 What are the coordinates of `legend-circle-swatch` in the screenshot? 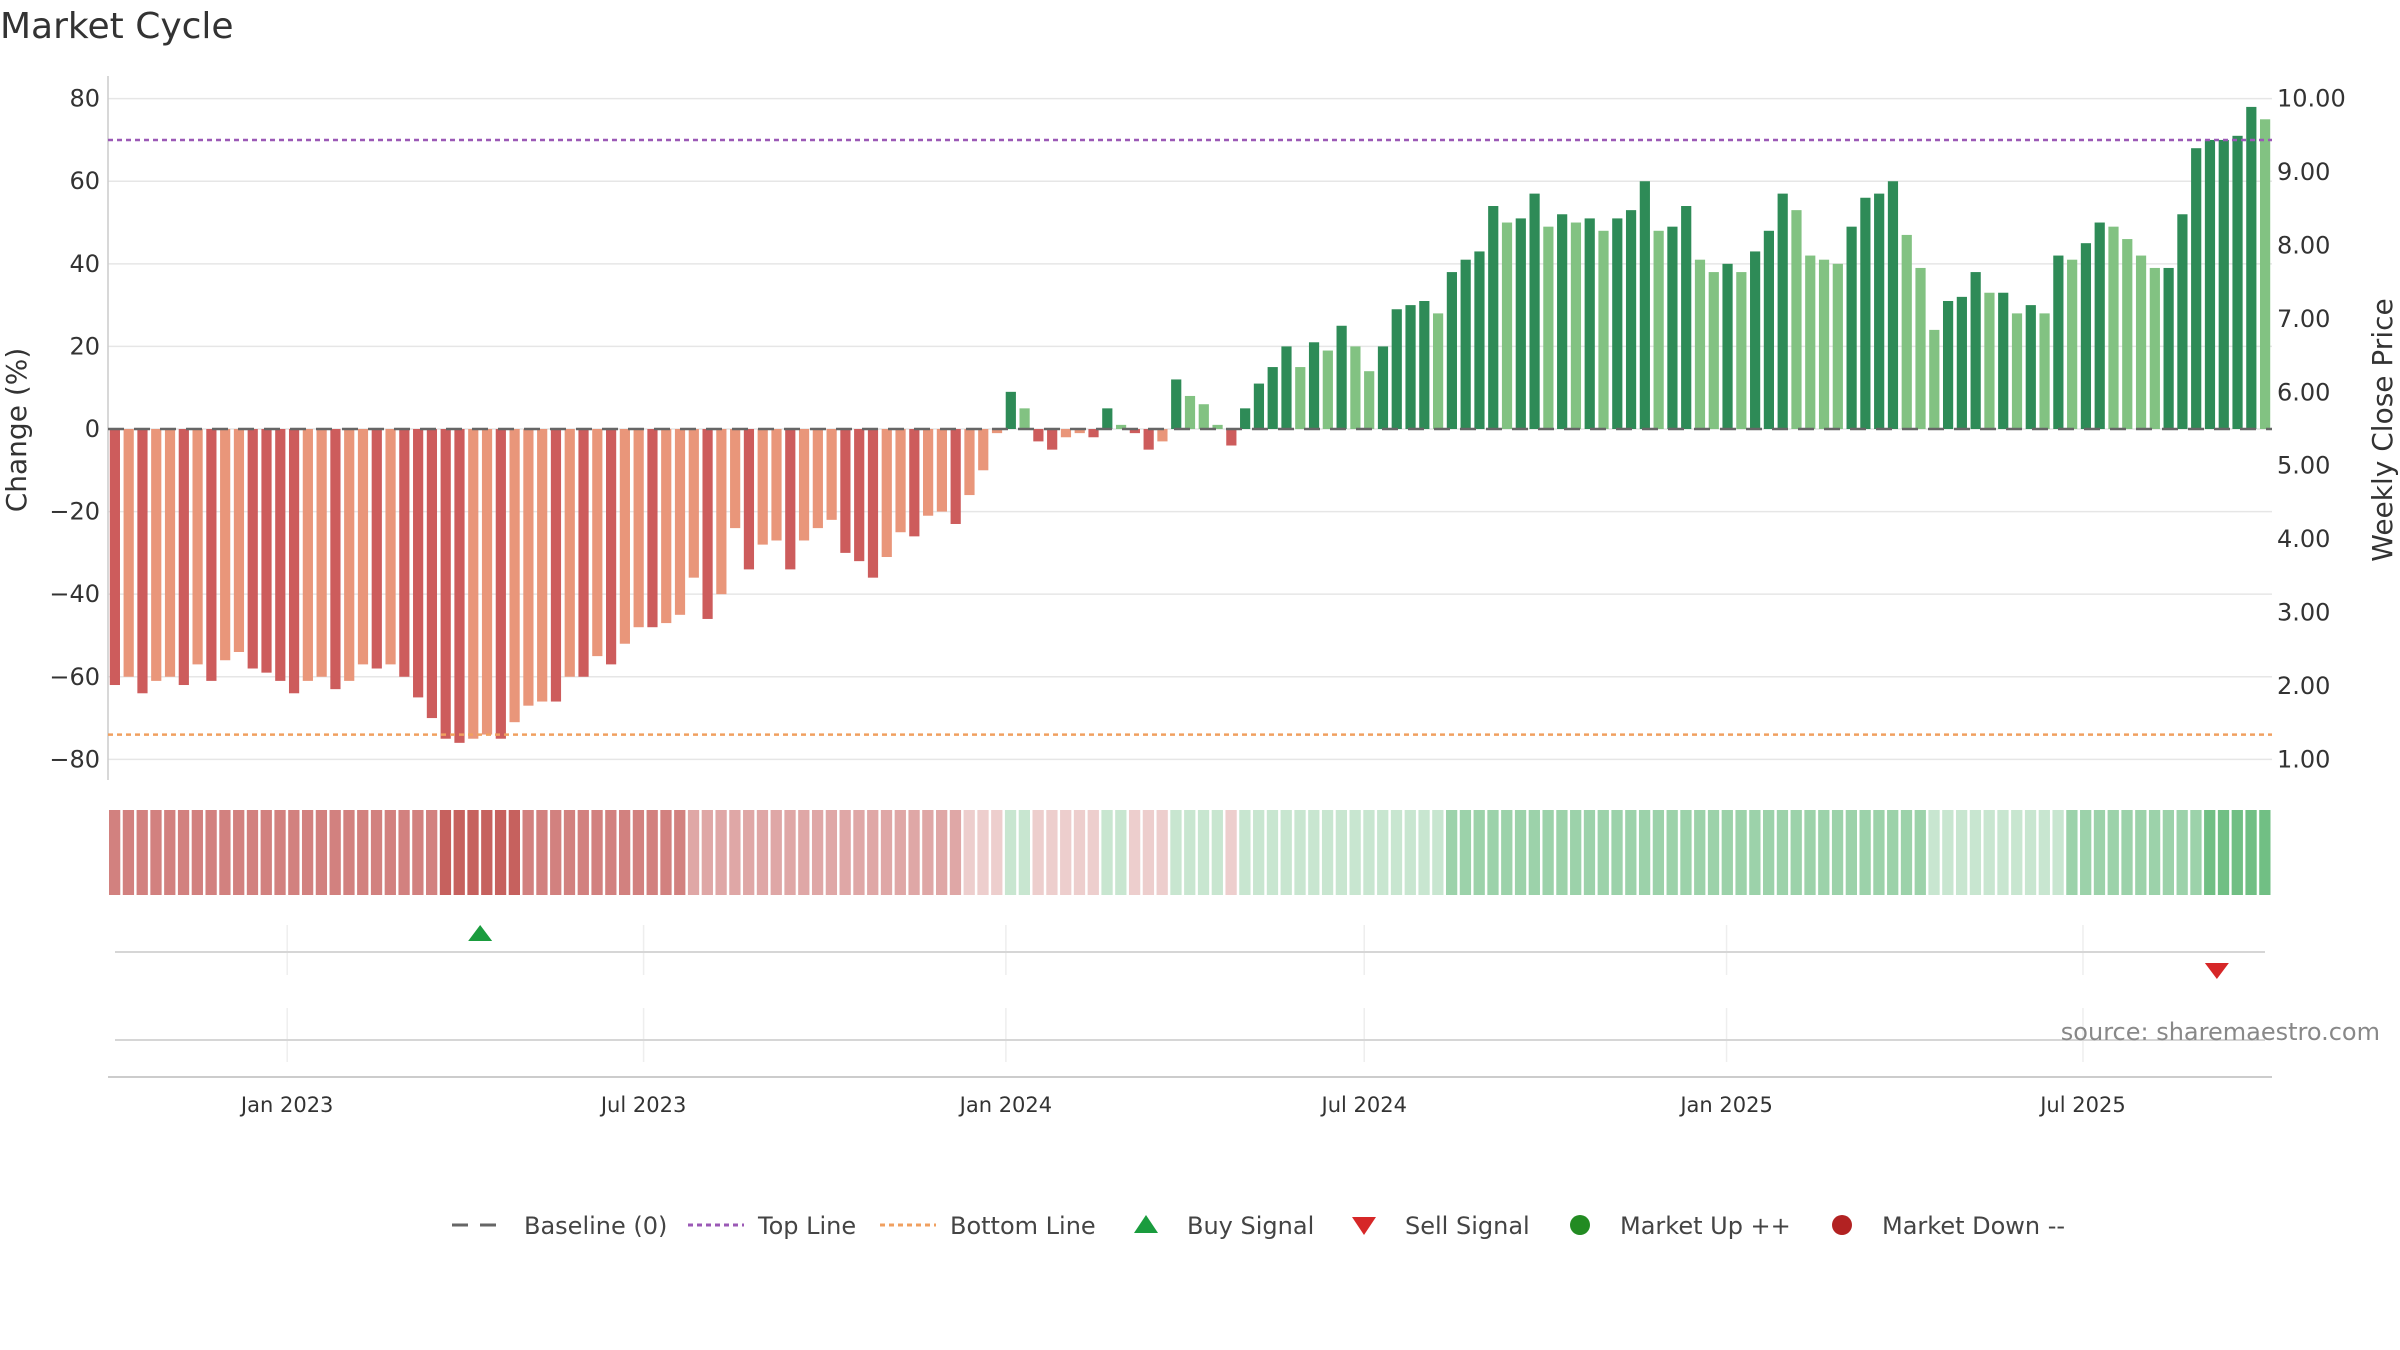 It's located at (1842, 1225).